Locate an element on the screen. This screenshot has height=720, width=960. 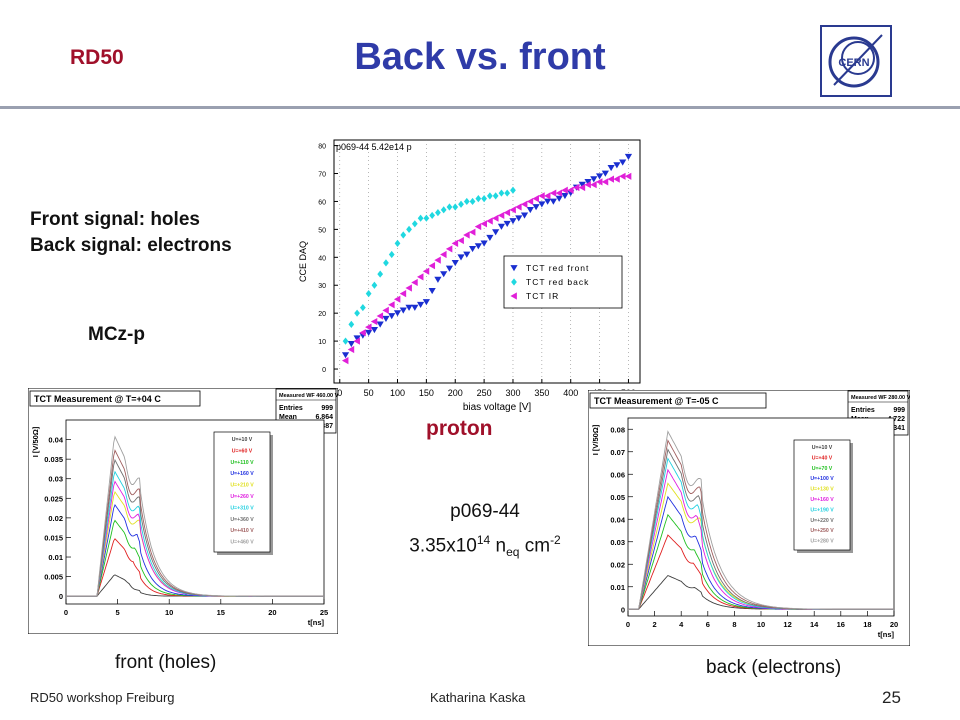
tct-legend-entry: U=+40 V is located at coordinates (822, 458).